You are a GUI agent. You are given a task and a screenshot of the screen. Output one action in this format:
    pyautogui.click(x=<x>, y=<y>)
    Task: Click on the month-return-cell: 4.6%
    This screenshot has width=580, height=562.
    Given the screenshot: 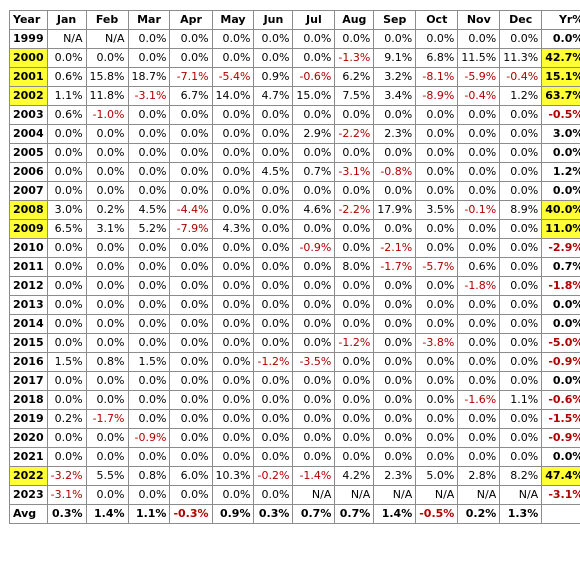 What is the action you would take?
    pyautogui.click(x=314, y=210)
    